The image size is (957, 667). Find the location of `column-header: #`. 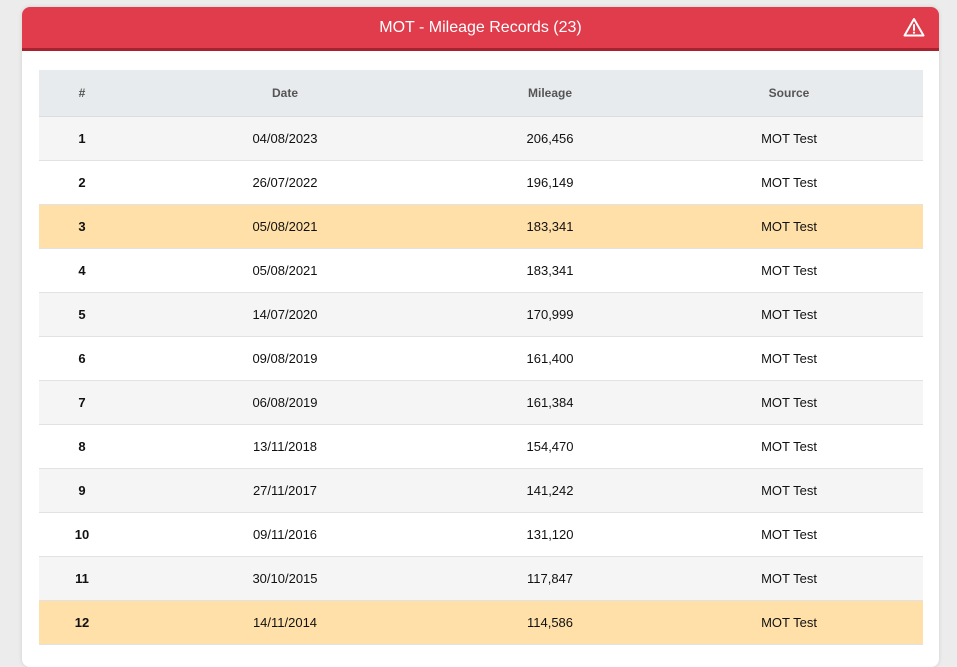

column-header: # is located at coordinates (82, 93).